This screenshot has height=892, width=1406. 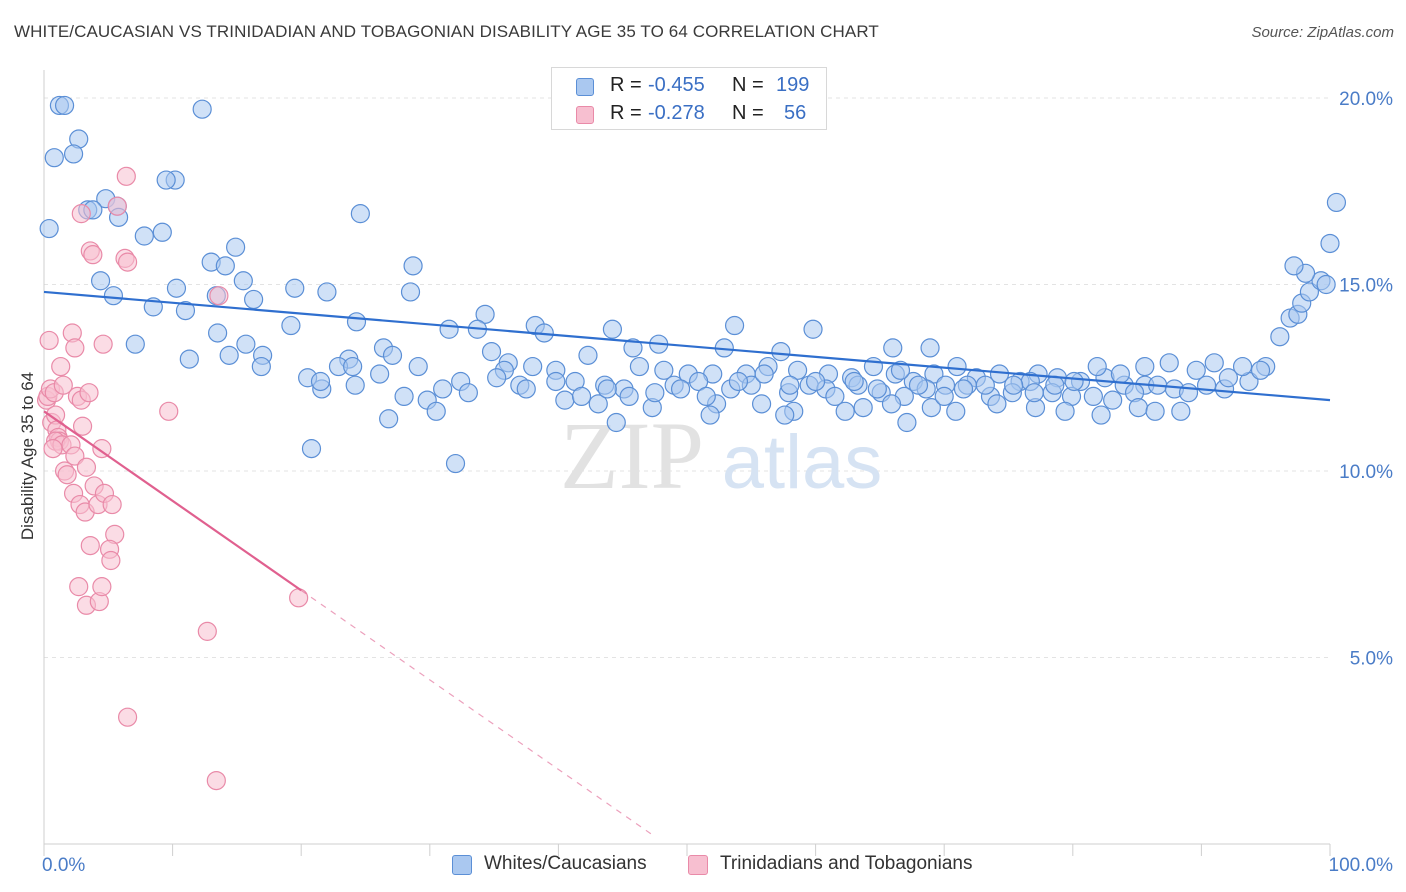 I want to click on trinidadians-trend-extension, so click(x=478, y=713).